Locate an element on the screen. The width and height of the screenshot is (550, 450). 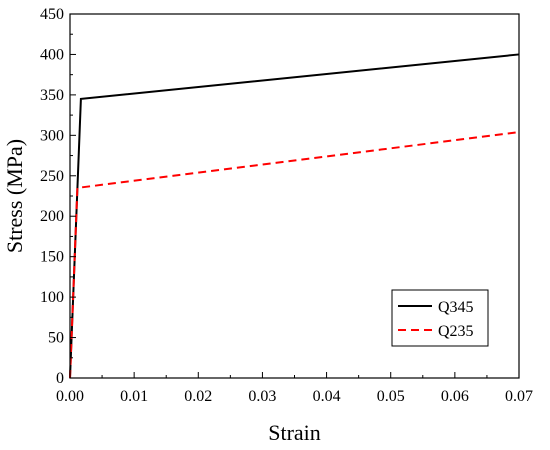
x-axis-title: Strain is located at coordinates (294, 432).